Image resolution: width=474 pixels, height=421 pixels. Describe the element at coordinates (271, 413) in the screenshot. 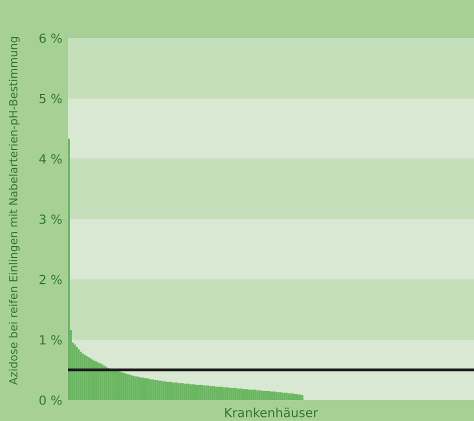

I see `x-axis-title: Krankenhäuser` at that location.